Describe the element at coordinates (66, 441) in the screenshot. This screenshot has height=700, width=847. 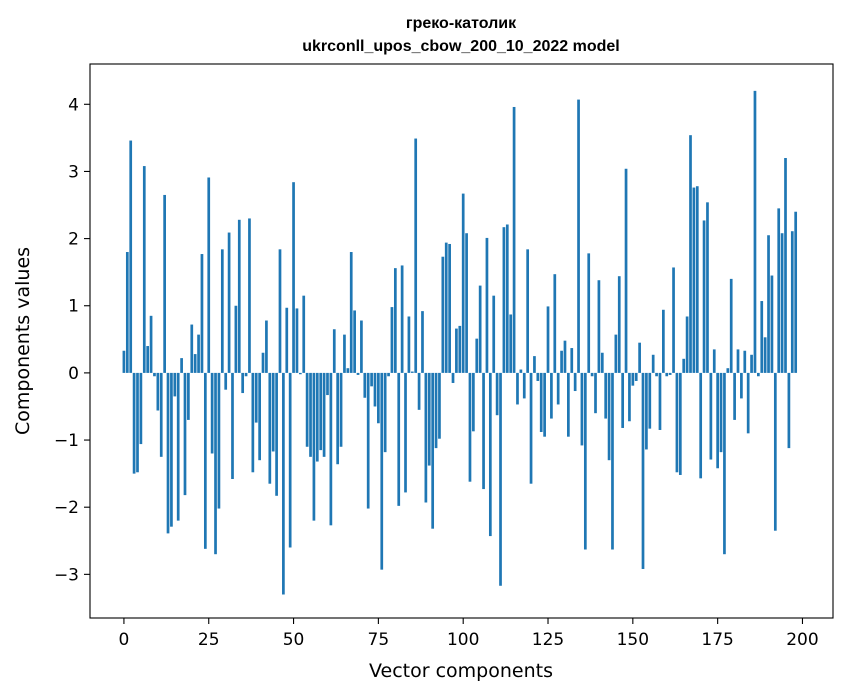
I see `y-tick-label: −1` at that location.